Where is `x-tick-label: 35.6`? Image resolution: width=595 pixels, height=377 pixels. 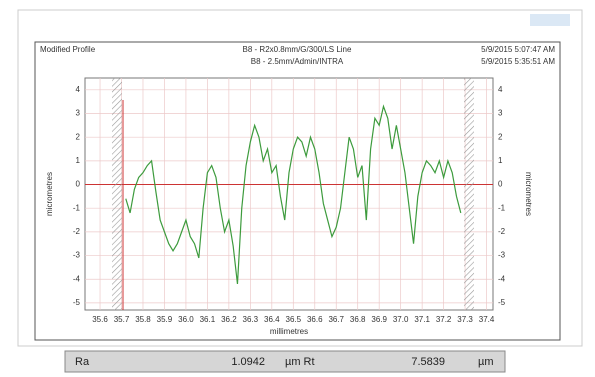 x-tick-label: 35.6 is located at coordinates (100, 319).